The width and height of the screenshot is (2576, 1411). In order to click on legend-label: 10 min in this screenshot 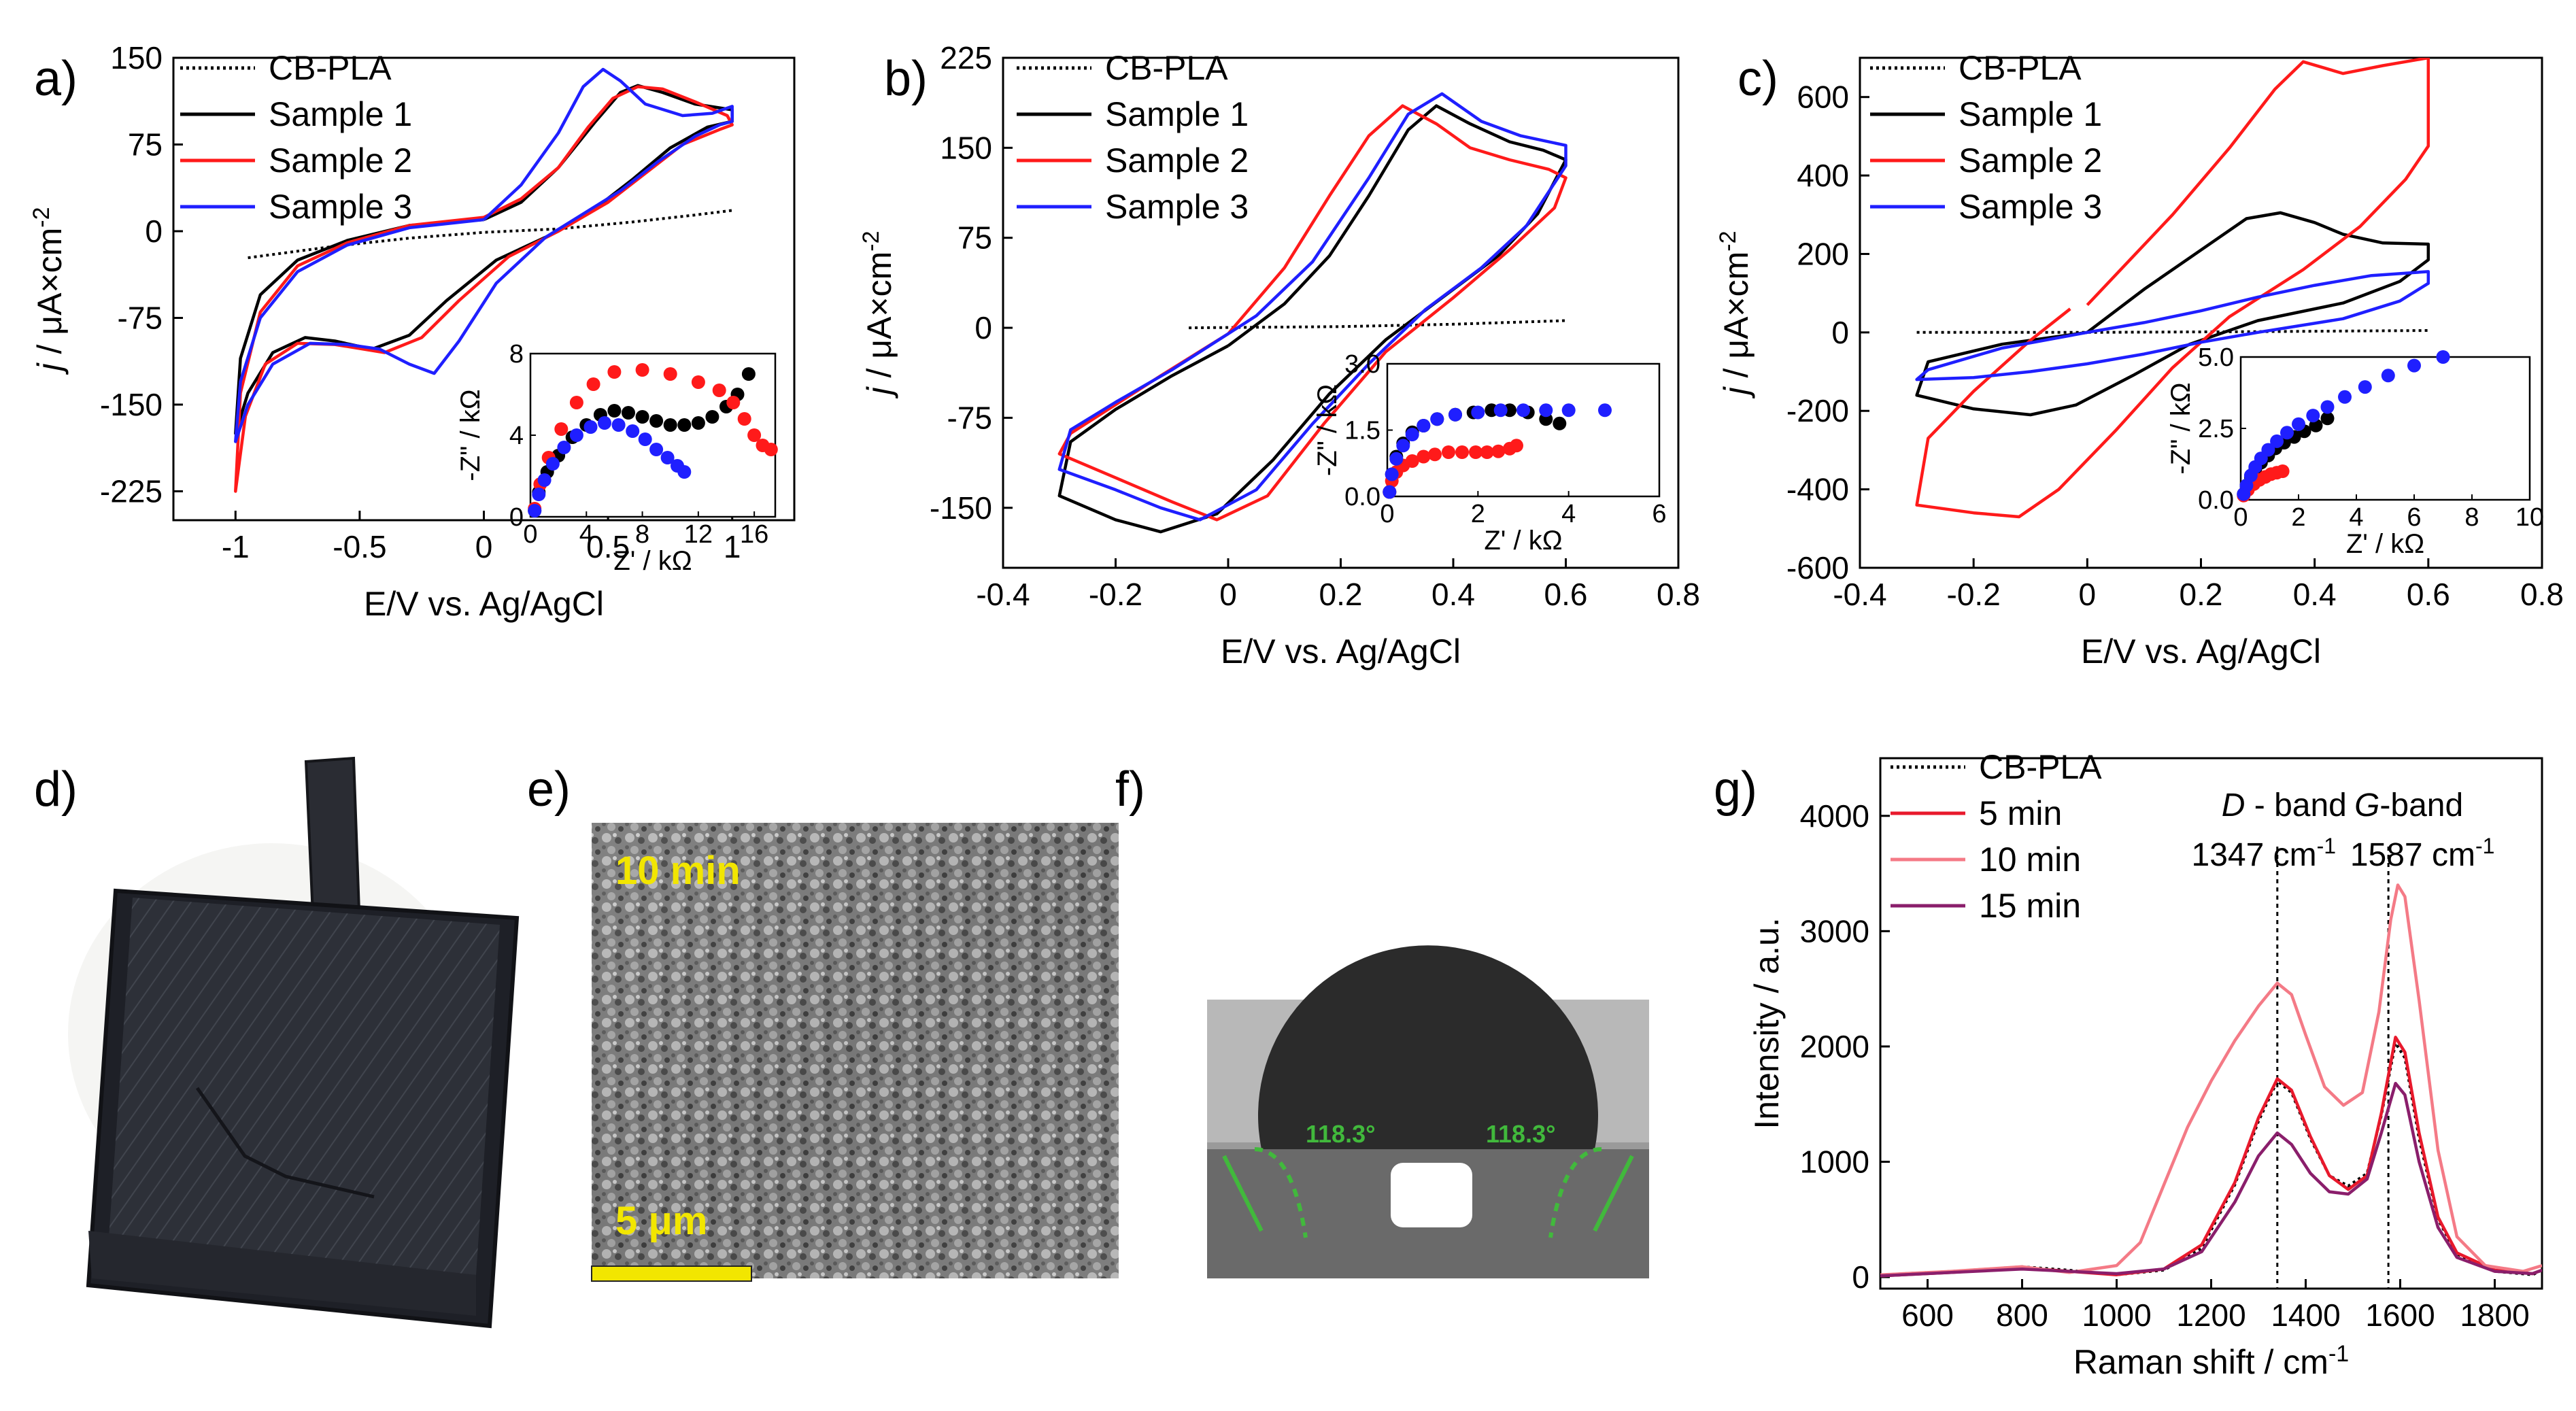, I will do `click(2030, 860)`.